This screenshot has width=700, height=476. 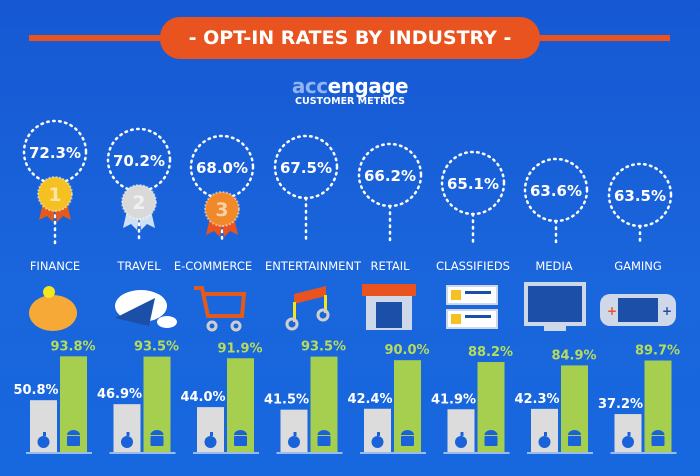 I want to click on overall-rate: 66.2%, so click(x=390, y=176).